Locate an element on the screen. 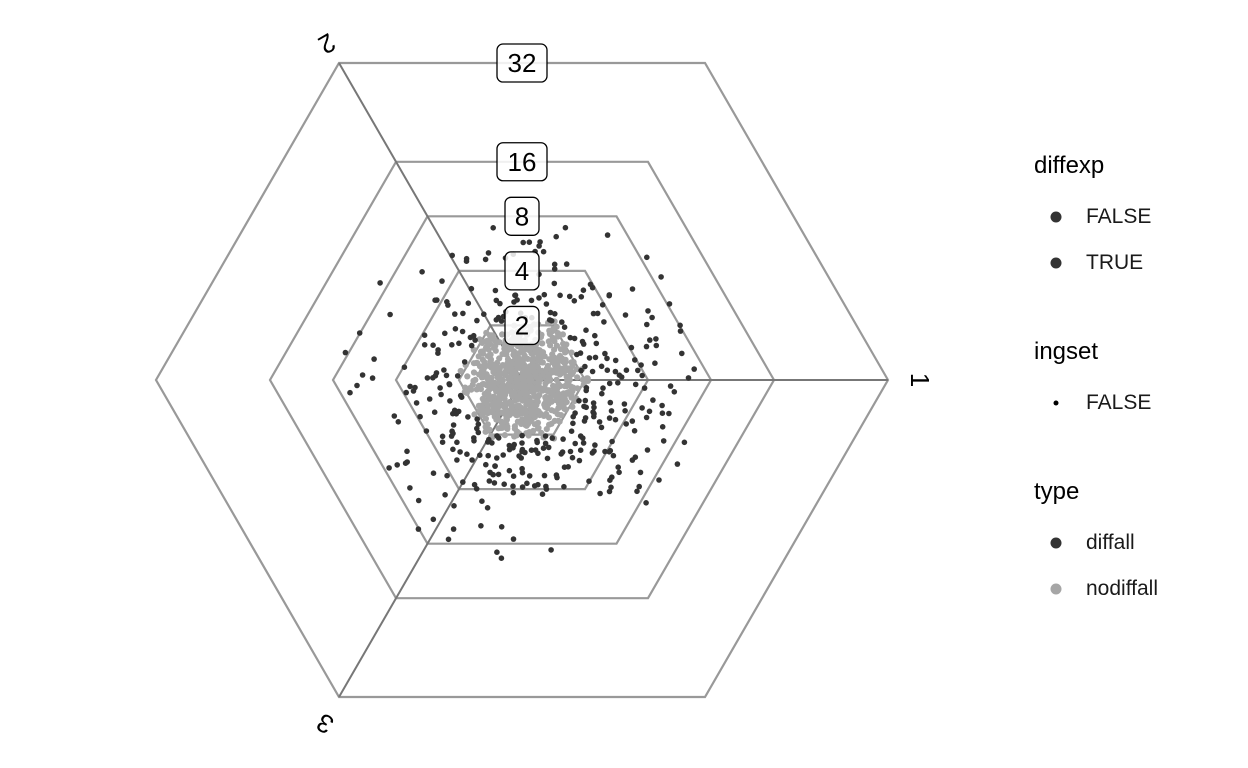 The height and width of the screenshot is (768, 1248). axis-label-1: 1 is located at coordinates (920, 380).